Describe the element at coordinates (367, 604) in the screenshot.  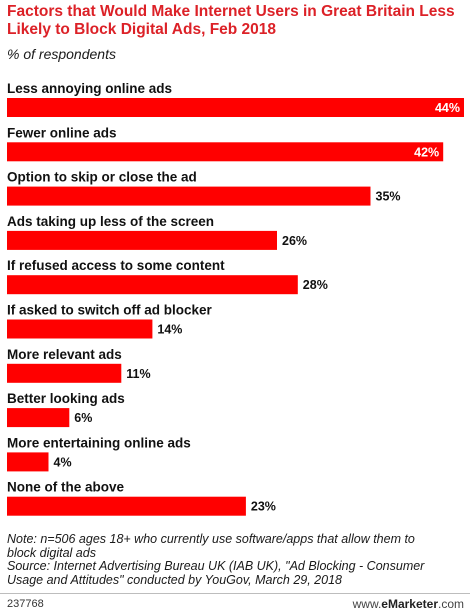
I see `brand-prefix: www.` at that location.